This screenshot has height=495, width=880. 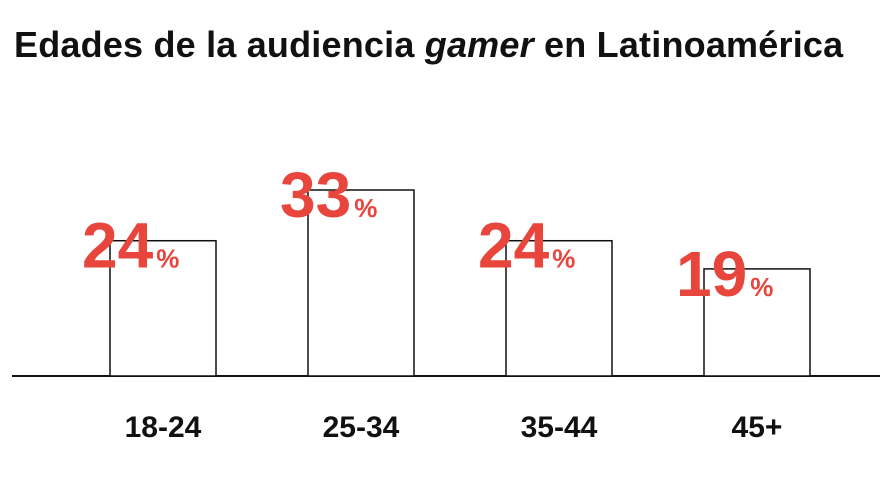 What do you see at coordinates (526, 246) in the screenshot?
I see `value-label-35-44: 24%` at bounding box center [526, 246].